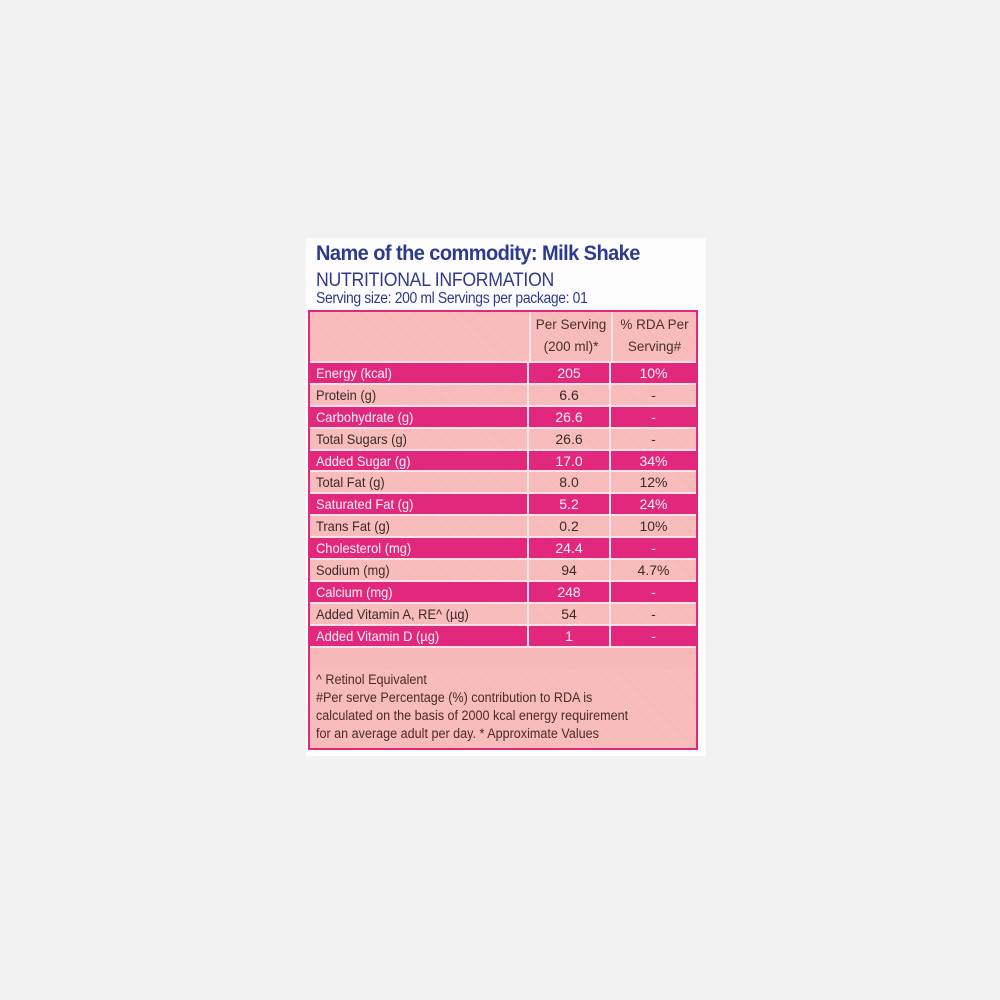 This screenshot has width=1000, height=1000. Describe the element at coordinates (371, 679) in the screenshot. I see `footnote-retinol: ^ Retinol Equivalent` at that location.